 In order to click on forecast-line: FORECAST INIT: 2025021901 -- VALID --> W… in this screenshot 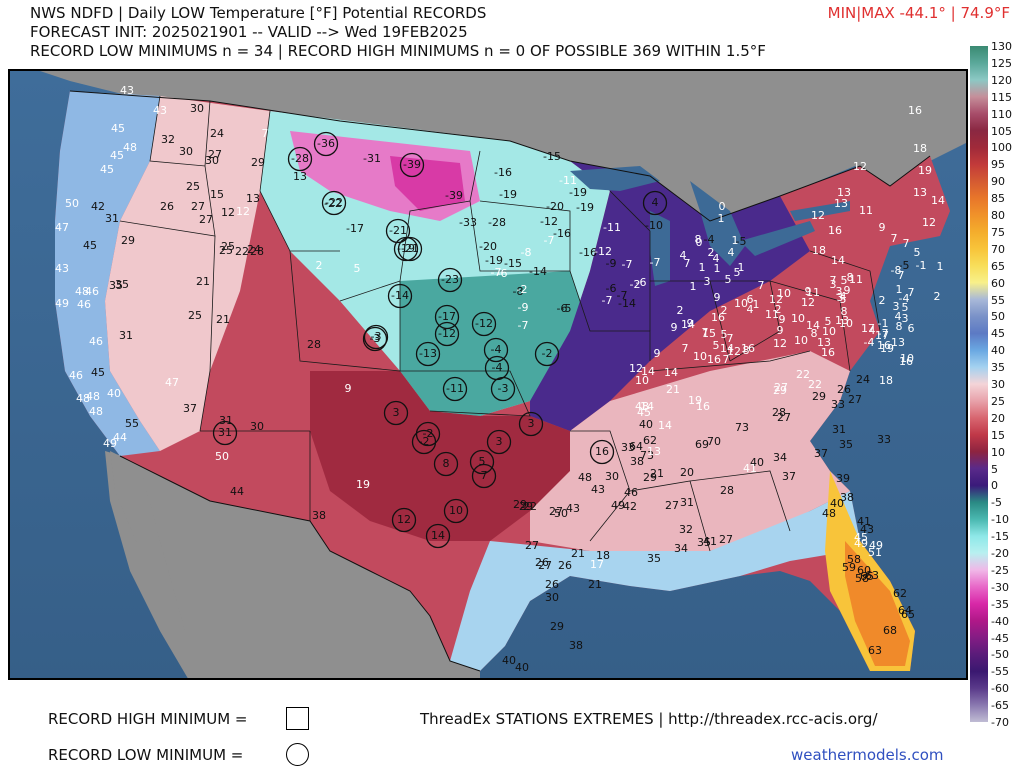, I will do `click(249, 32)`.